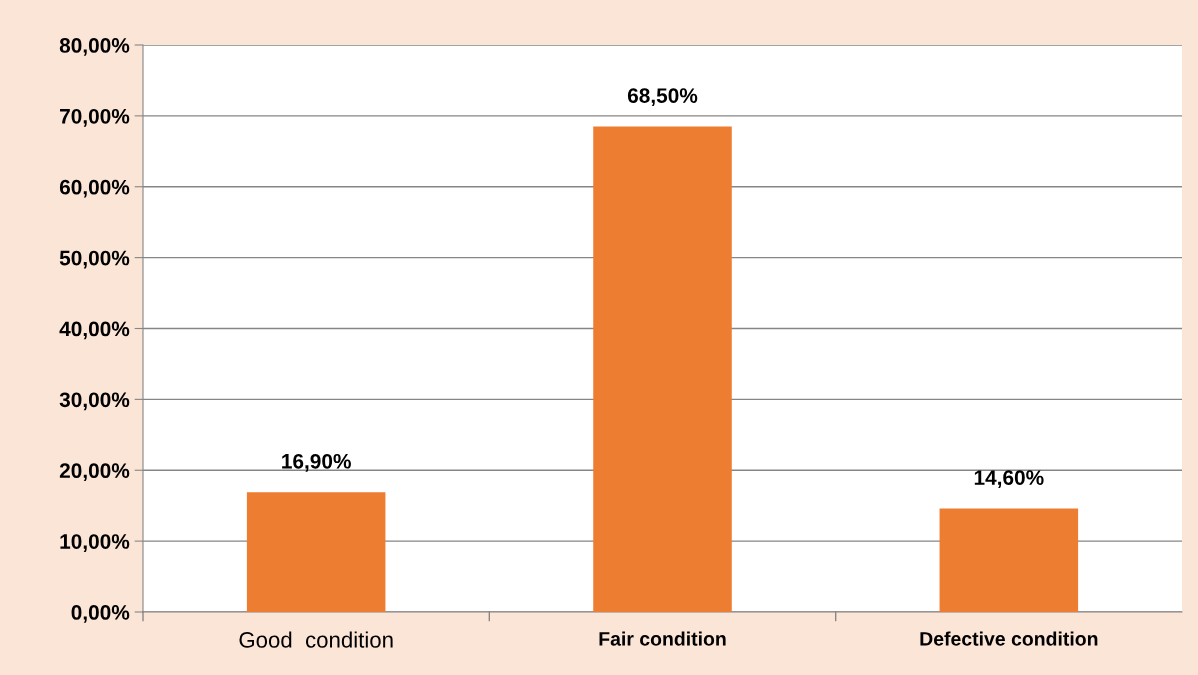 The width and height of the screenshot is (1198, 675). Describe the element at coordinates (94, 47) in the screenshot. I see `y-tick-label: 80,00%` at that location.